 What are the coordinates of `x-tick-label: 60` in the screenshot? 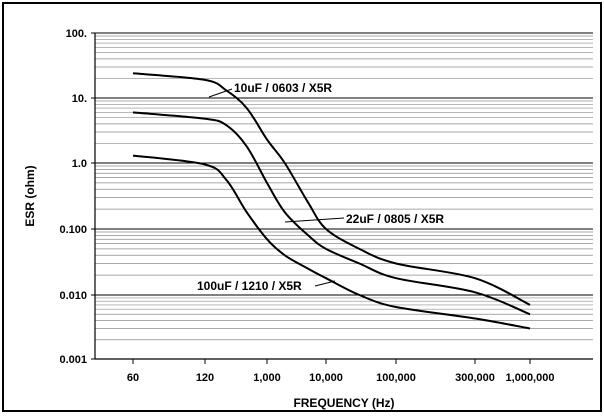 It's located at (133, 378).